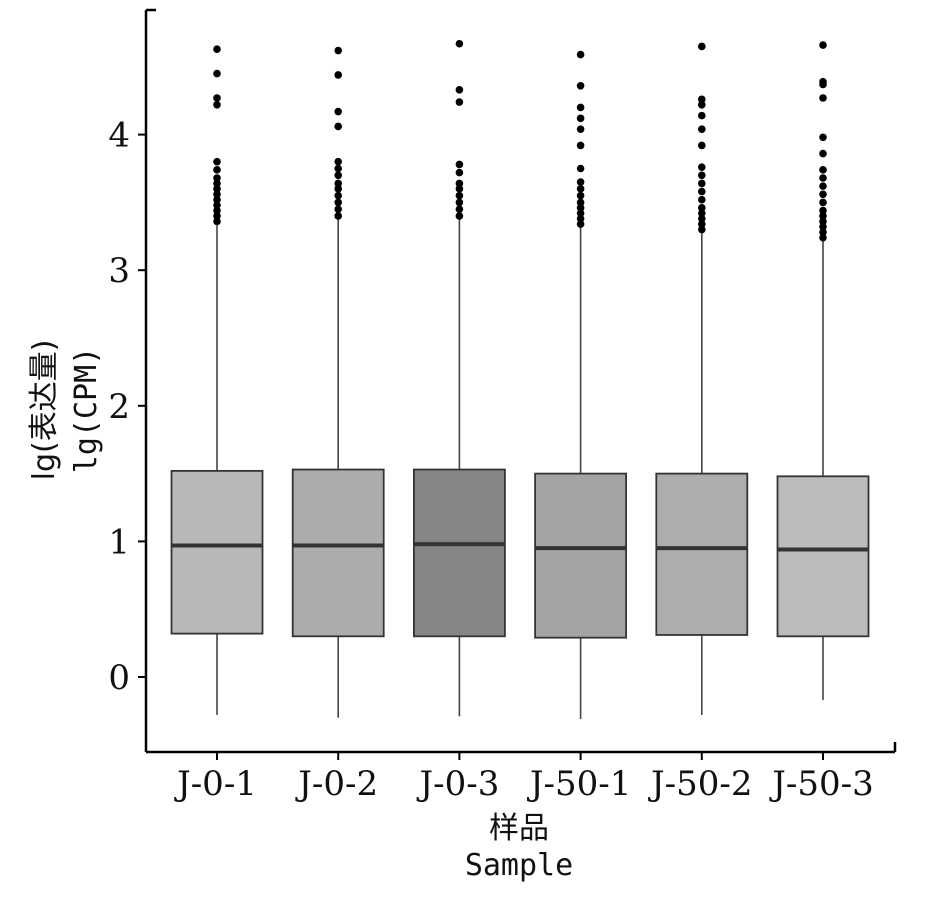 The width and height of the screenshot is (930, 899). Describe the element at coordinates (86, 410) in the screenshot. I see `y-axis-title-en: lg(CPM)` at that location.